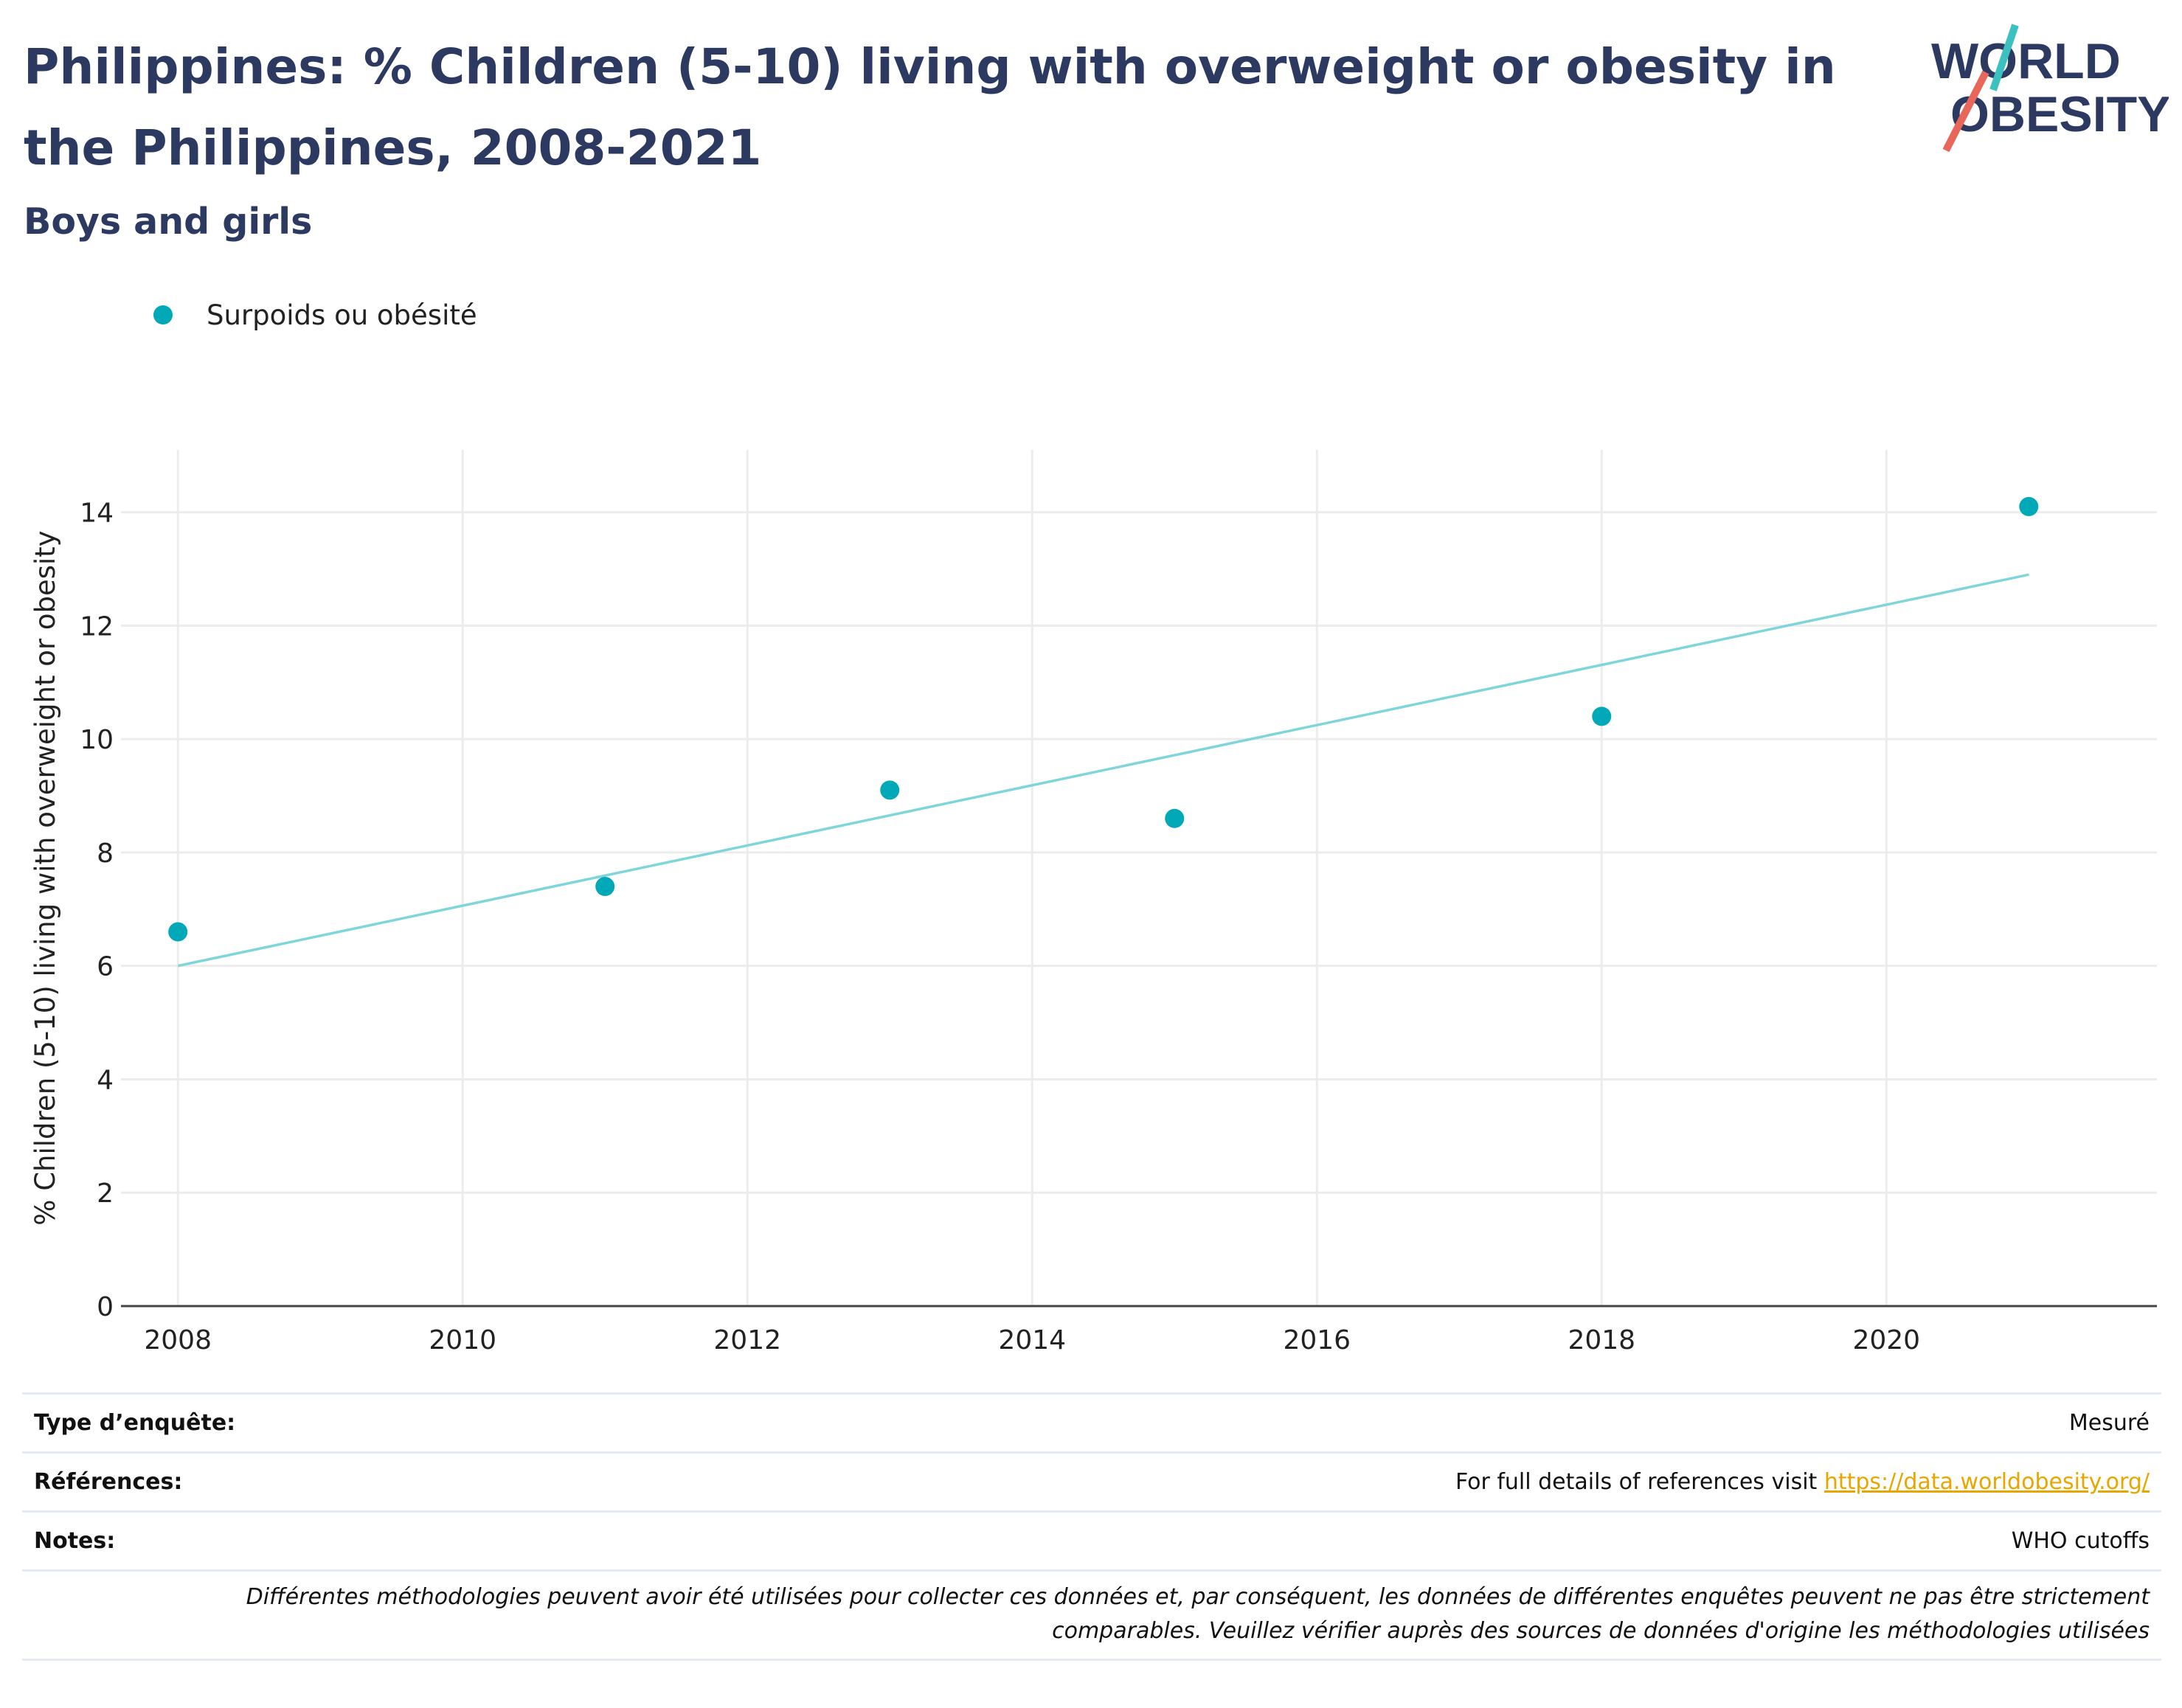 This screenshot has height=1708, width=2182. I want to click on info-row-notes: Notes: WHO cutoffs, so click(1091, 1539).